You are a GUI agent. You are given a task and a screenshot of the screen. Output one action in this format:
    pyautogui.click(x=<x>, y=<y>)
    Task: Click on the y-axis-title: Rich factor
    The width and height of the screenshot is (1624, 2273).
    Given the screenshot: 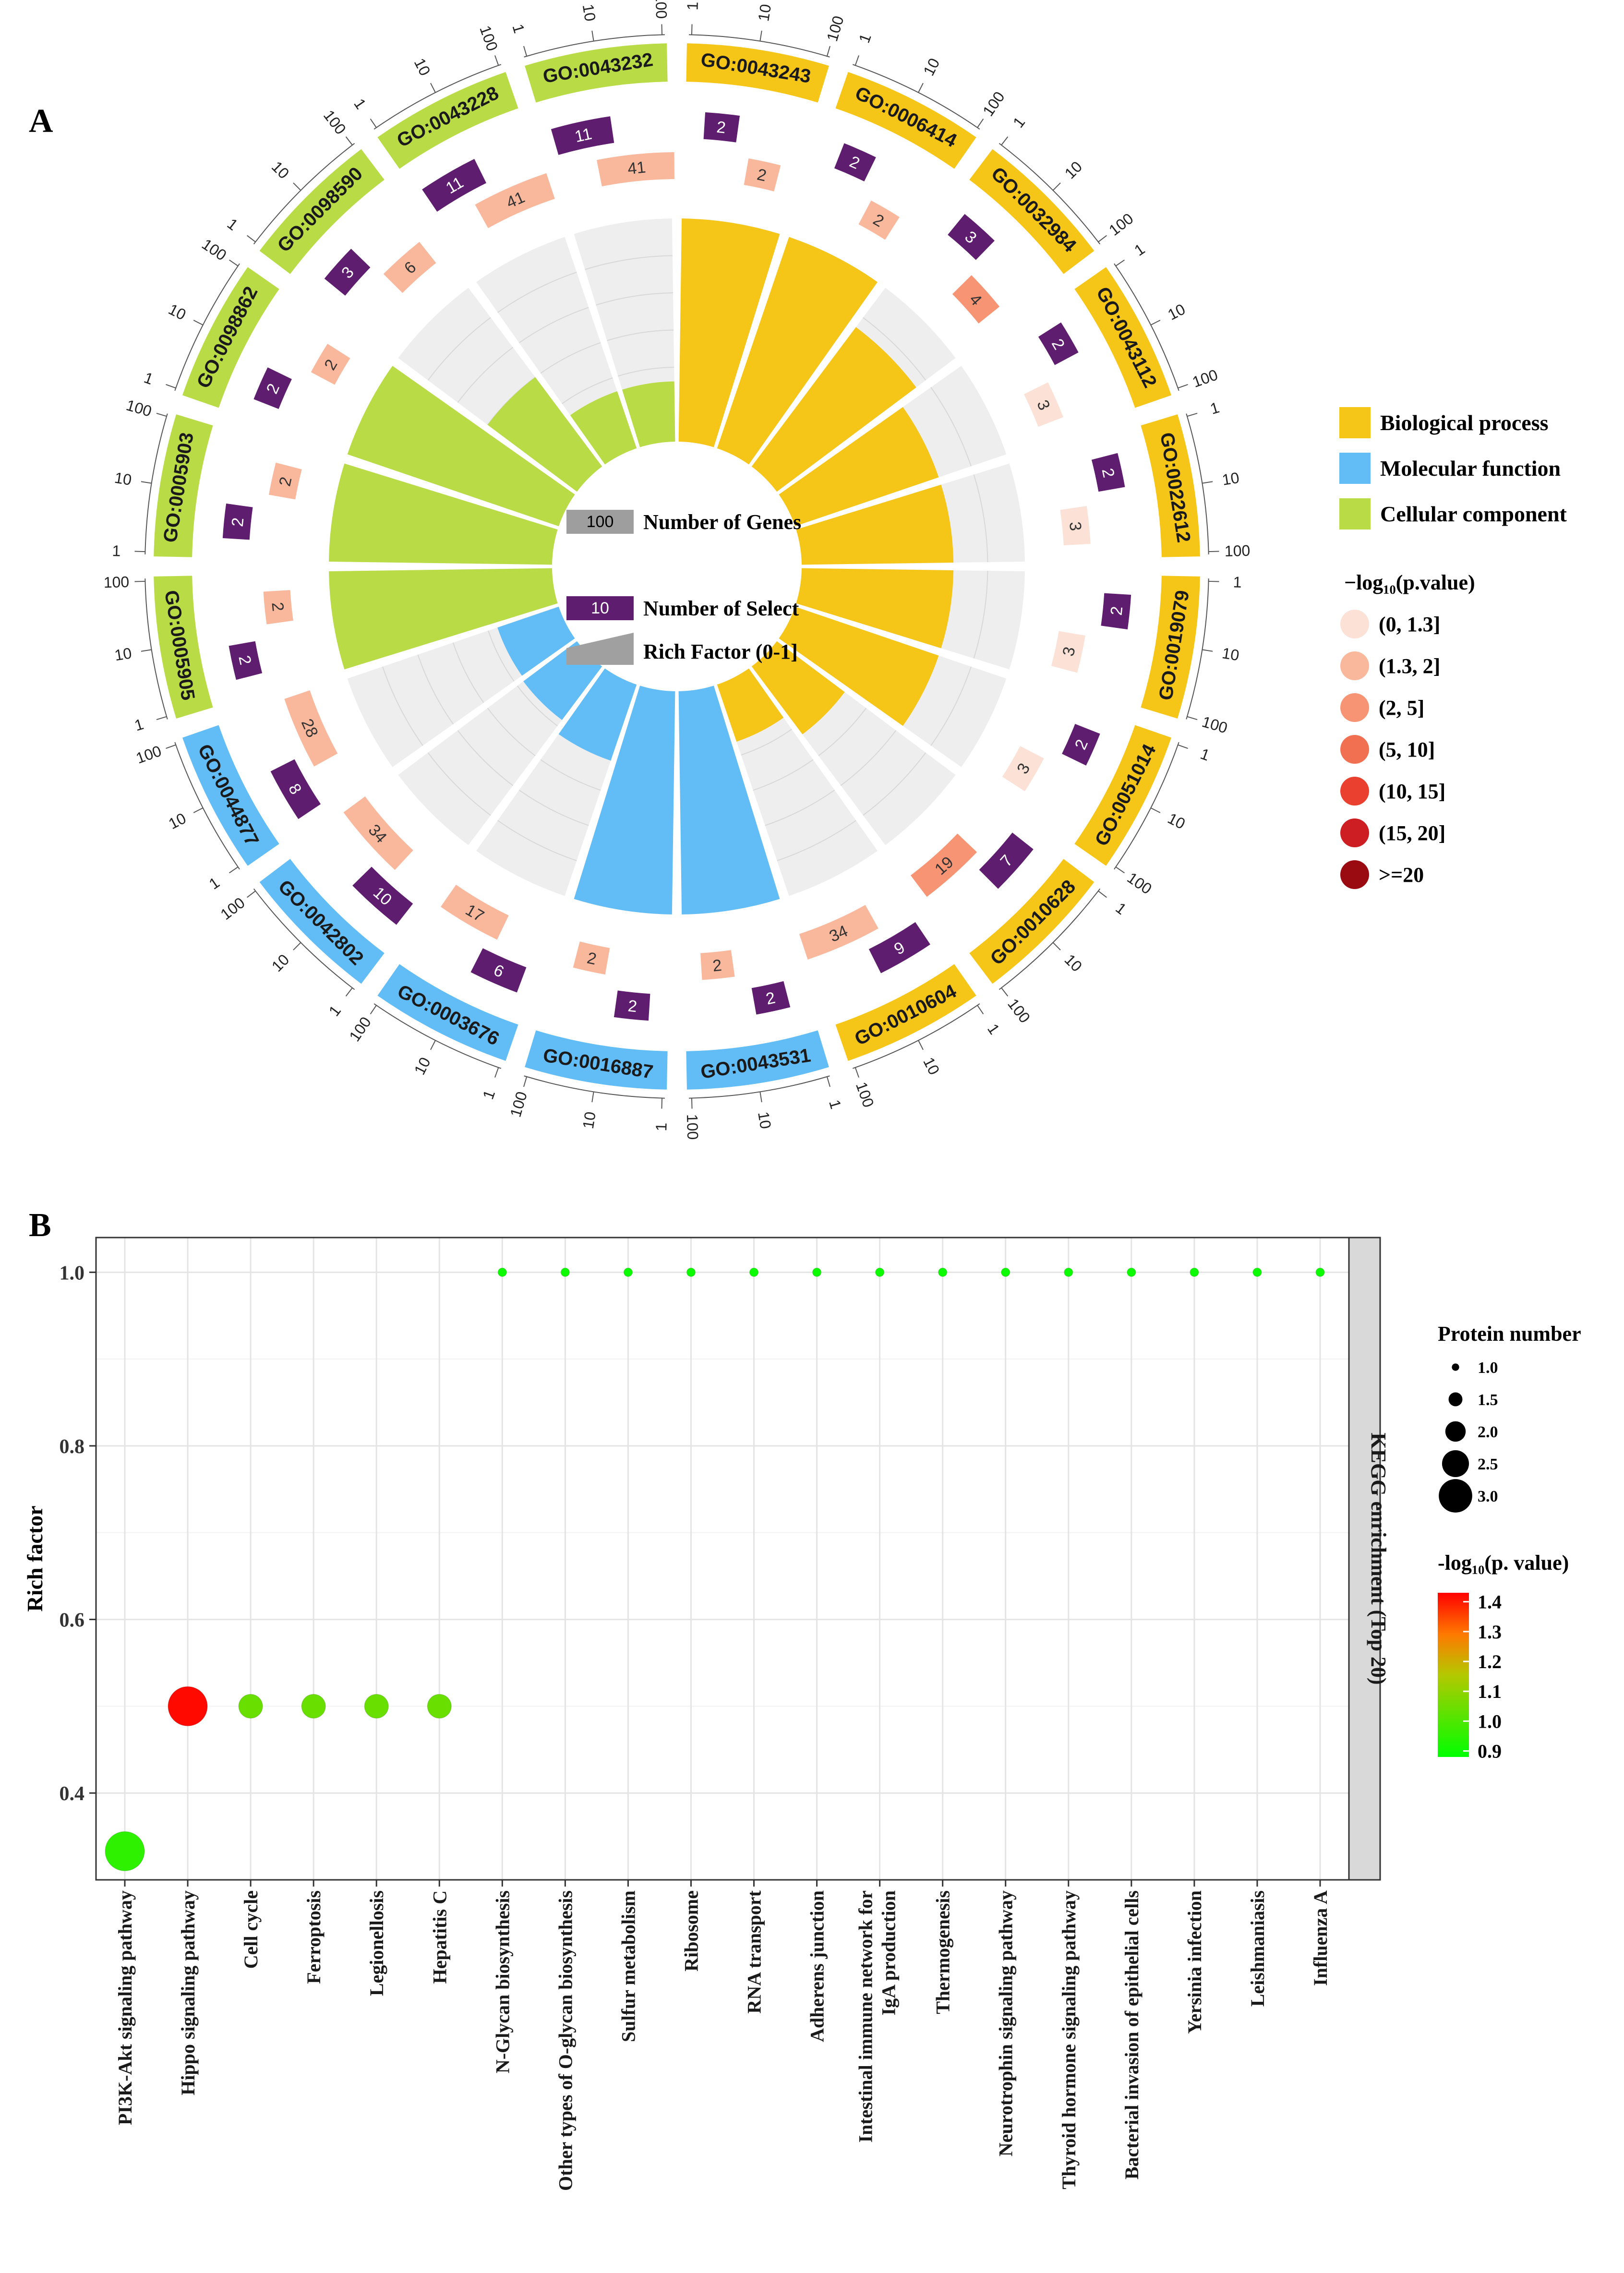 What is the action you would take?
    pyautogui.click(x=35, y=1559)
    